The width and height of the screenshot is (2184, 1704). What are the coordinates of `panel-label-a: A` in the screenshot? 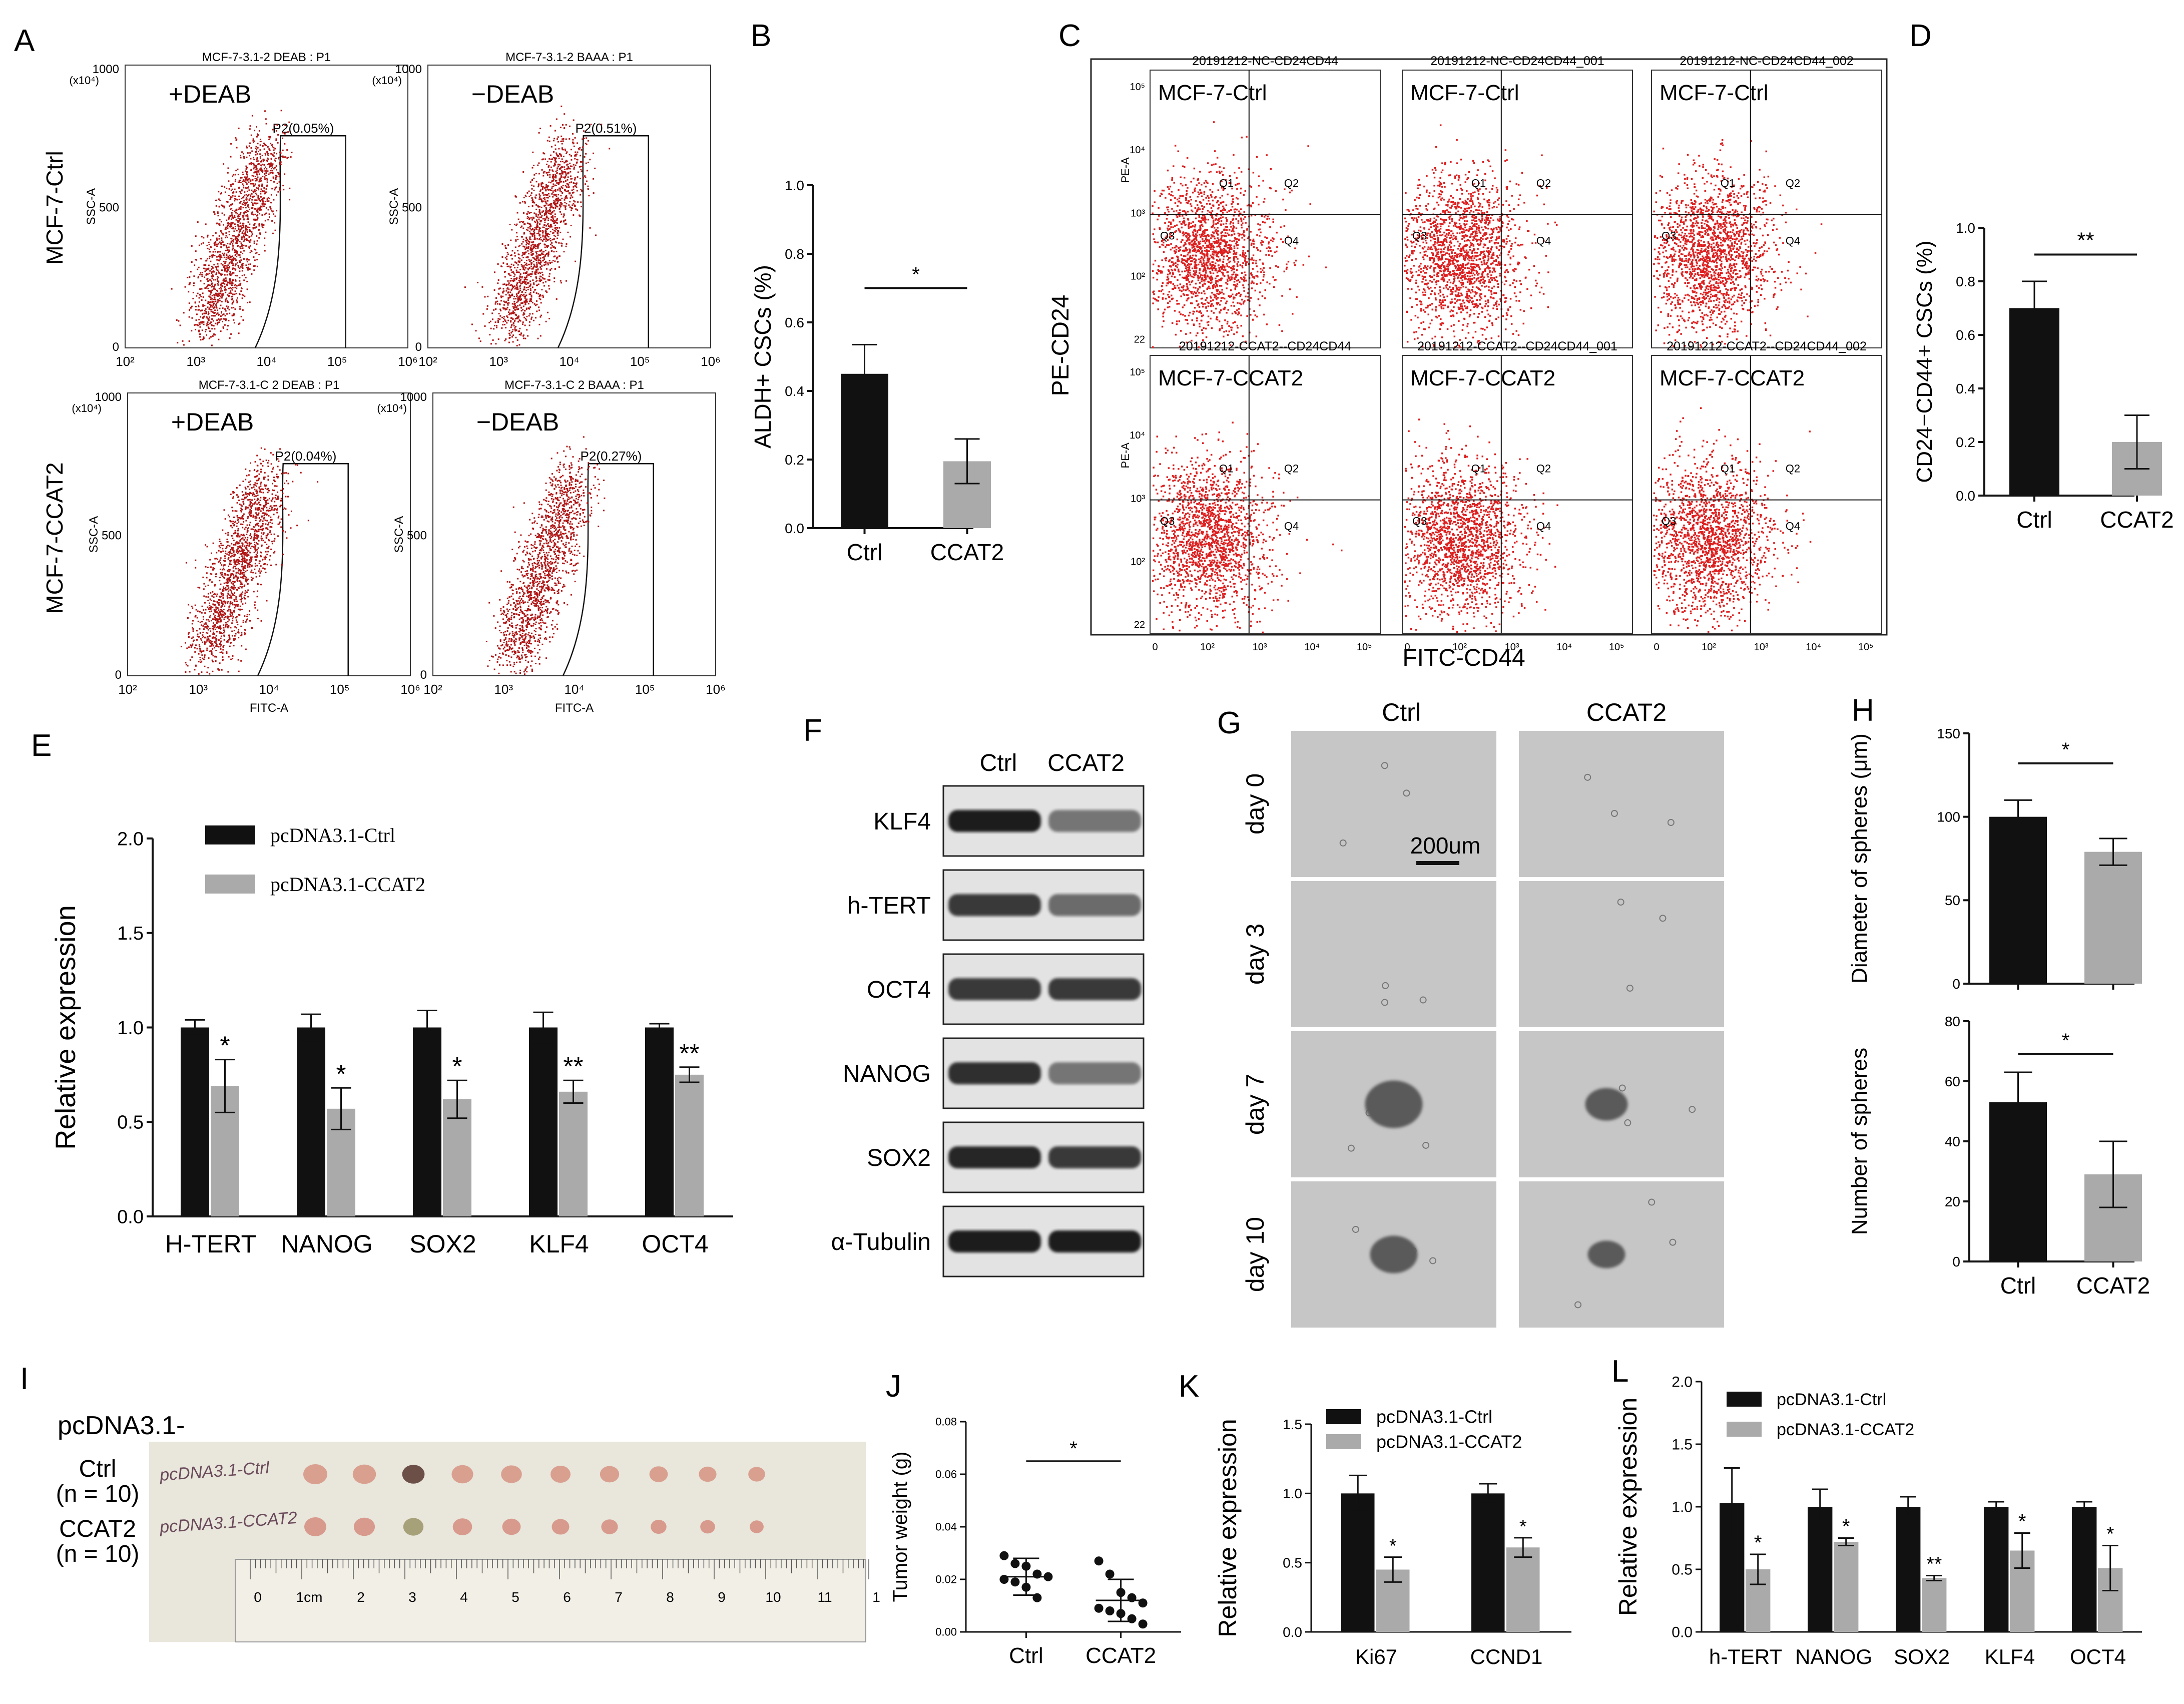 It's located at (24, 41).